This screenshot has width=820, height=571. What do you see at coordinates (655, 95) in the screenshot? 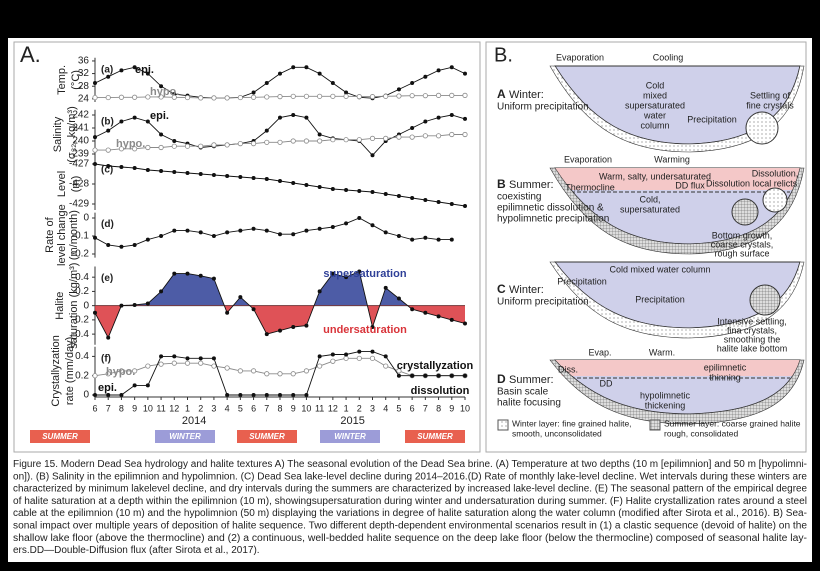
I see `diagram-label: mixed` at bounding box center [655, 95].